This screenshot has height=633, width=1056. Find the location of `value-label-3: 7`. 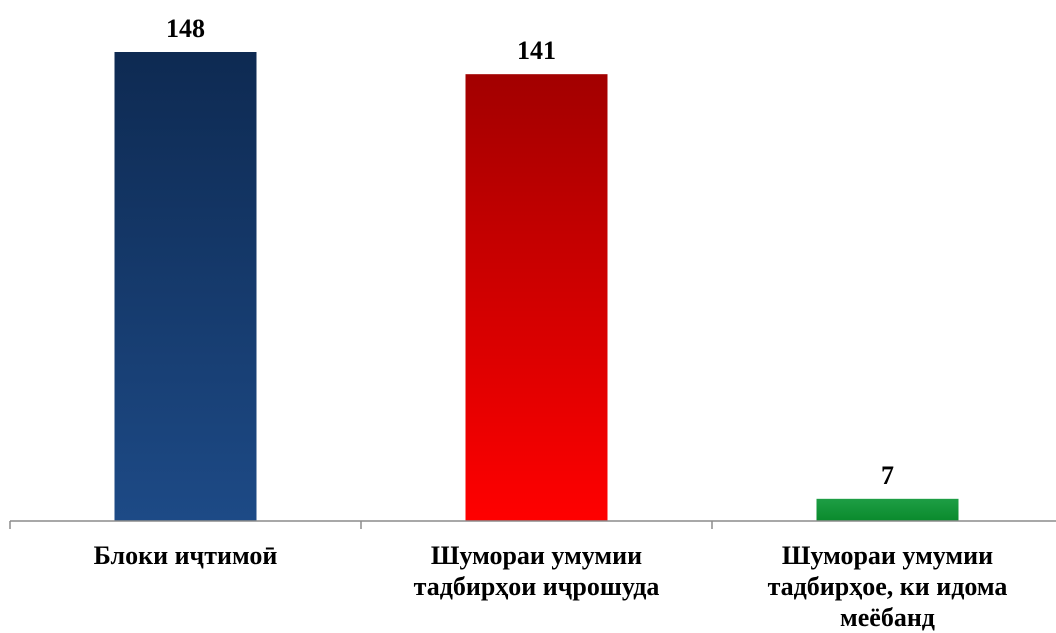

value-label-3: 7 is located at coordinates (887, 475).